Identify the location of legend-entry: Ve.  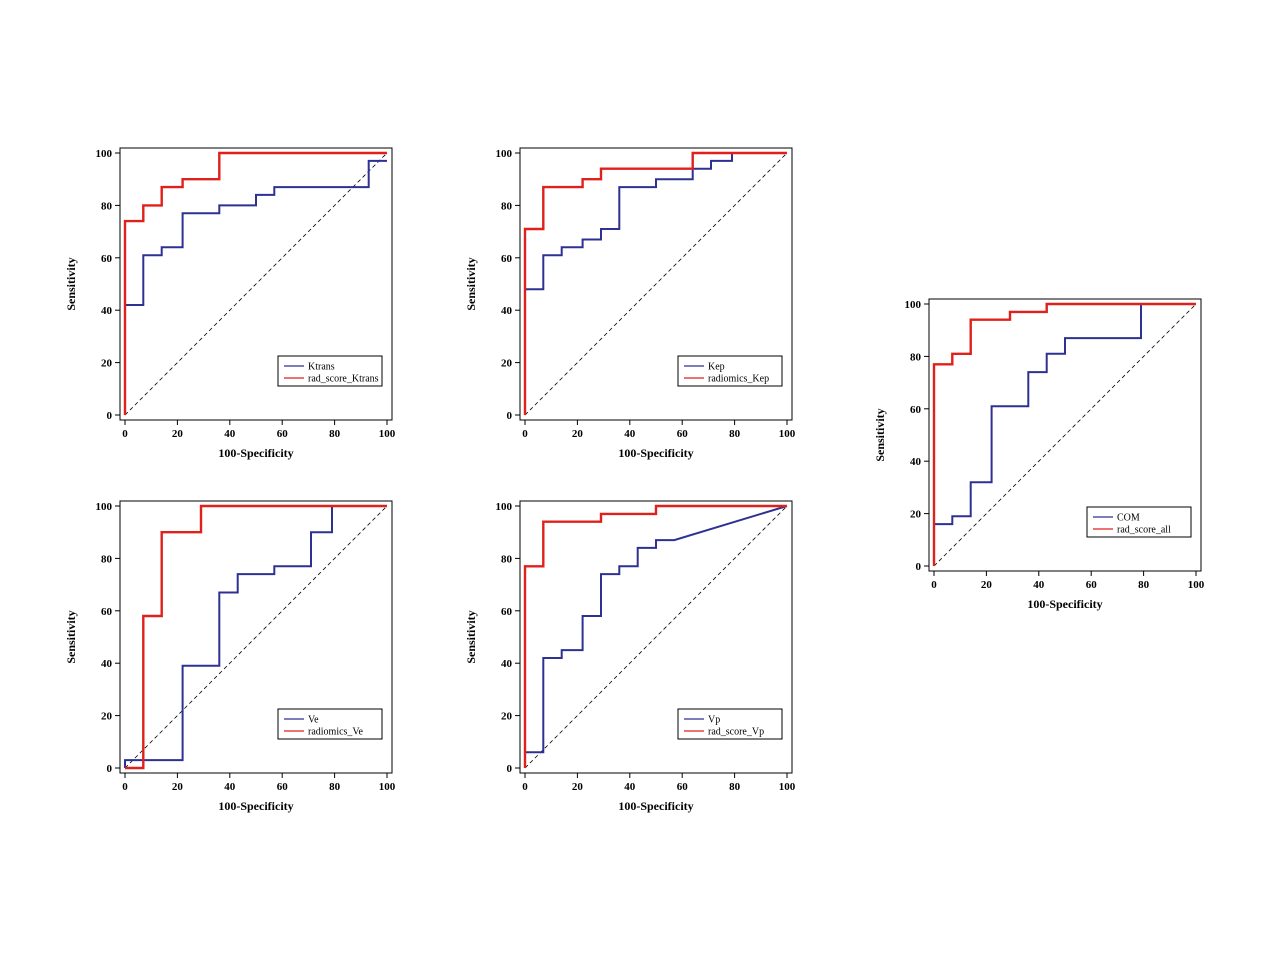
(313, 720).